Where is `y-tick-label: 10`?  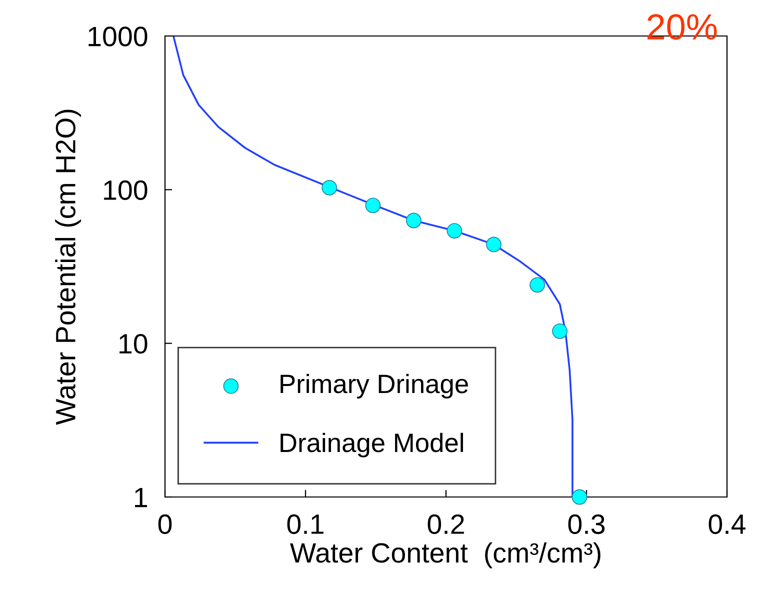 y-tick-label: 10 is located at coordinates (134, 344).